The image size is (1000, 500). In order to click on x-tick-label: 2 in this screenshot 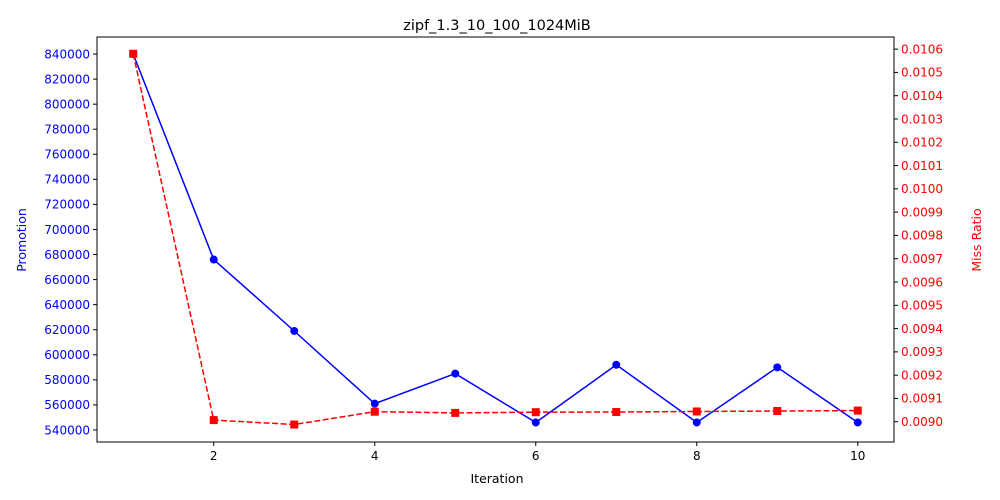, I will do `click(214, 456)`.